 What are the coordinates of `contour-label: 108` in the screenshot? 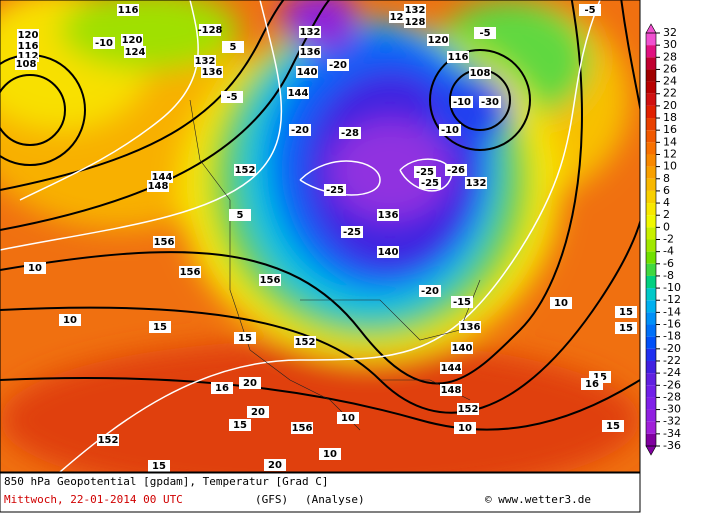 It's located at (480, 73).